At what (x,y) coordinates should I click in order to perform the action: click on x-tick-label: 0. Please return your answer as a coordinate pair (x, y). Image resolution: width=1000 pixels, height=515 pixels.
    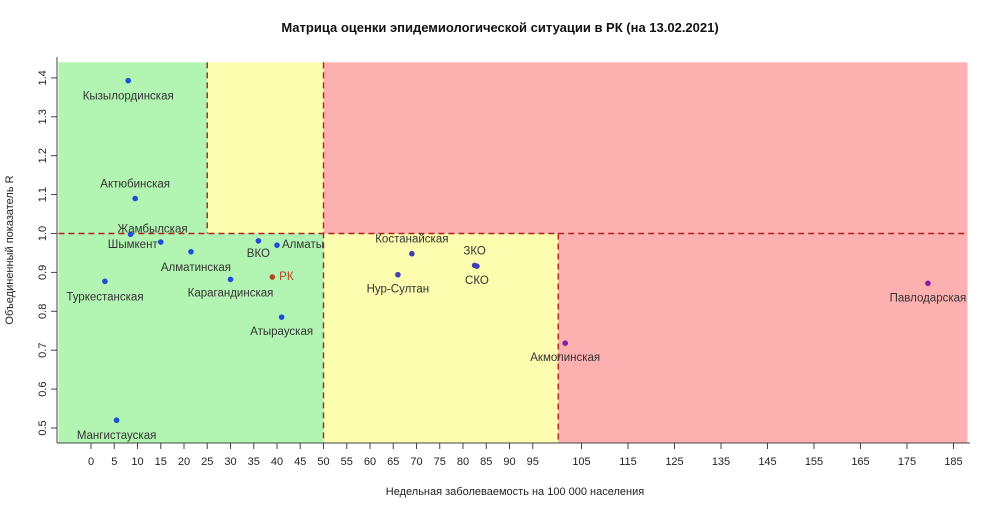
    Looking at the image, I should click on (91, 462).